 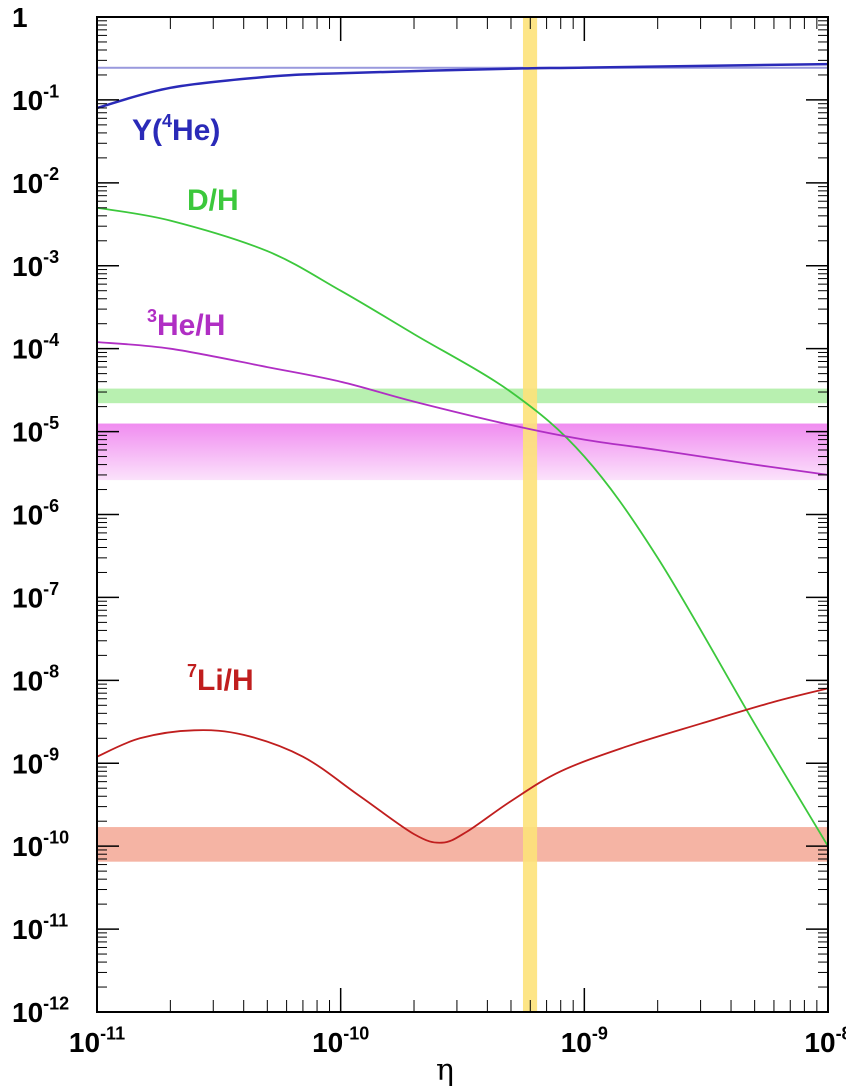 What do you see at coordinates (825, 1040) in the screenshot?
I see `x-tick-label: 10⁻⁸` at bounding box center [825, 1040].